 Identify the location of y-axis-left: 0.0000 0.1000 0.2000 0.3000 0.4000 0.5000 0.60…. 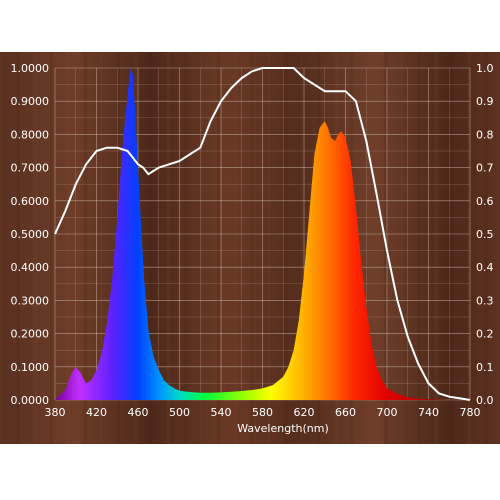
(30, 234).